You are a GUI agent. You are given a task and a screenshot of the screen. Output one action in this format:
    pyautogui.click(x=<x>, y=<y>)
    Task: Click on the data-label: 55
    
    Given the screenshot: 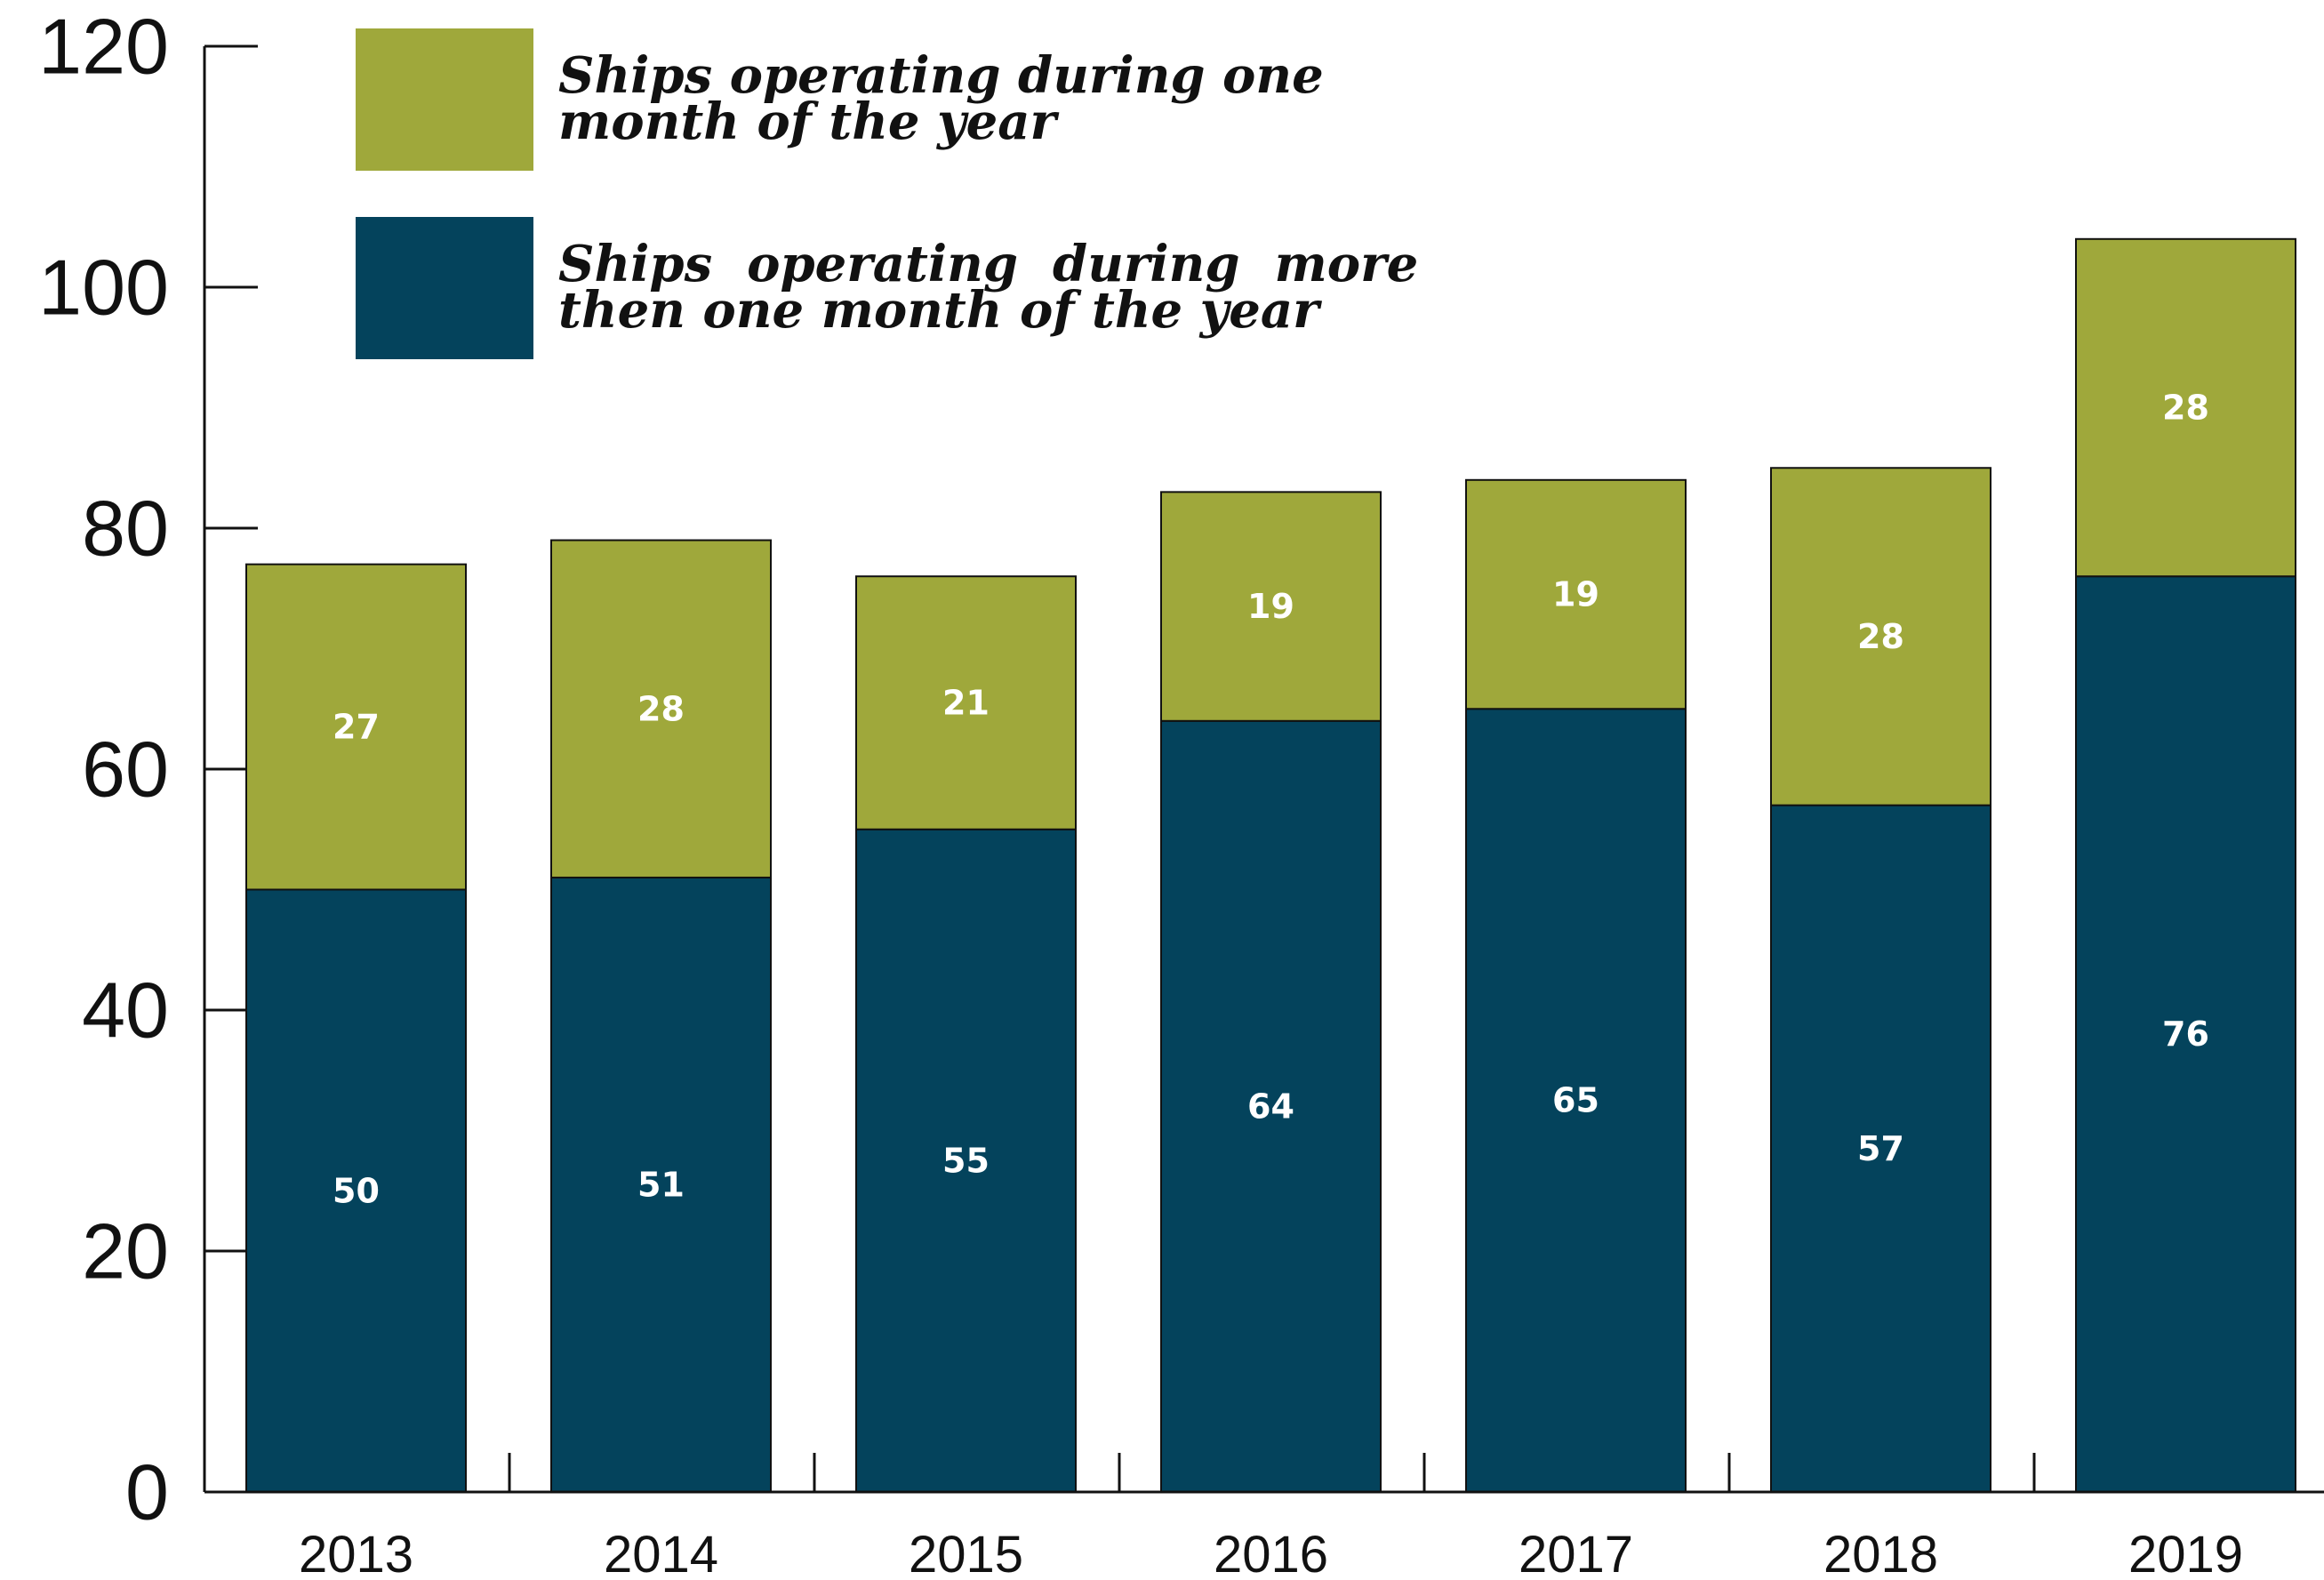 What is the action you would take?
    pyautogui.click(x=966, y=1160)
    